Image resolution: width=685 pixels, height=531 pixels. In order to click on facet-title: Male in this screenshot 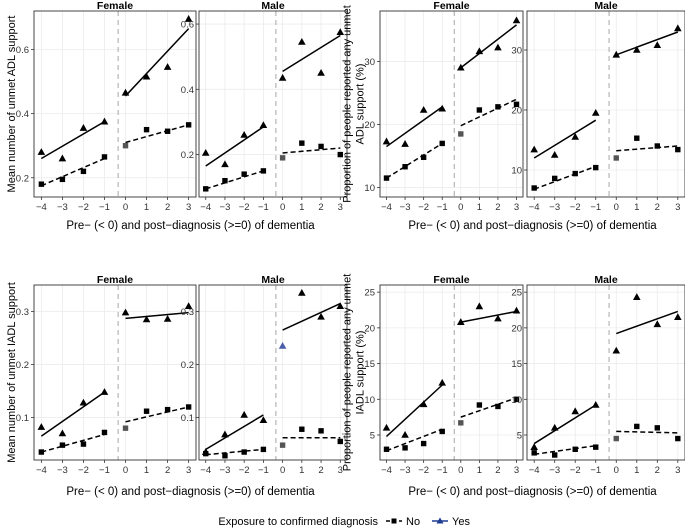, I will do `click(273, 280)`.